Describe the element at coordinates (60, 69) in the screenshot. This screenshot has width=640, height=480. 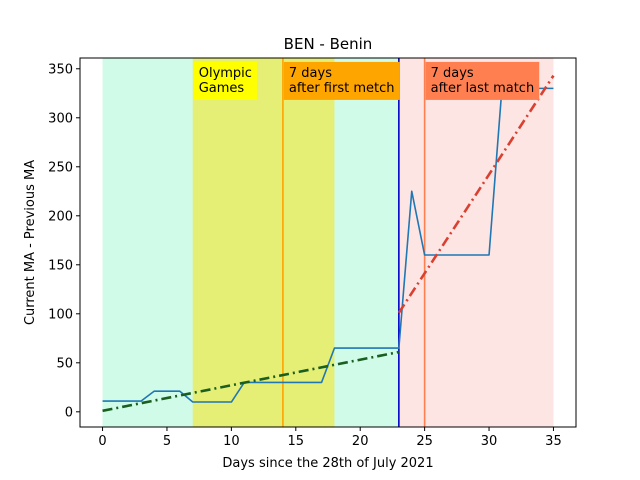
I see `y-tick-label-7: 350` at that location.